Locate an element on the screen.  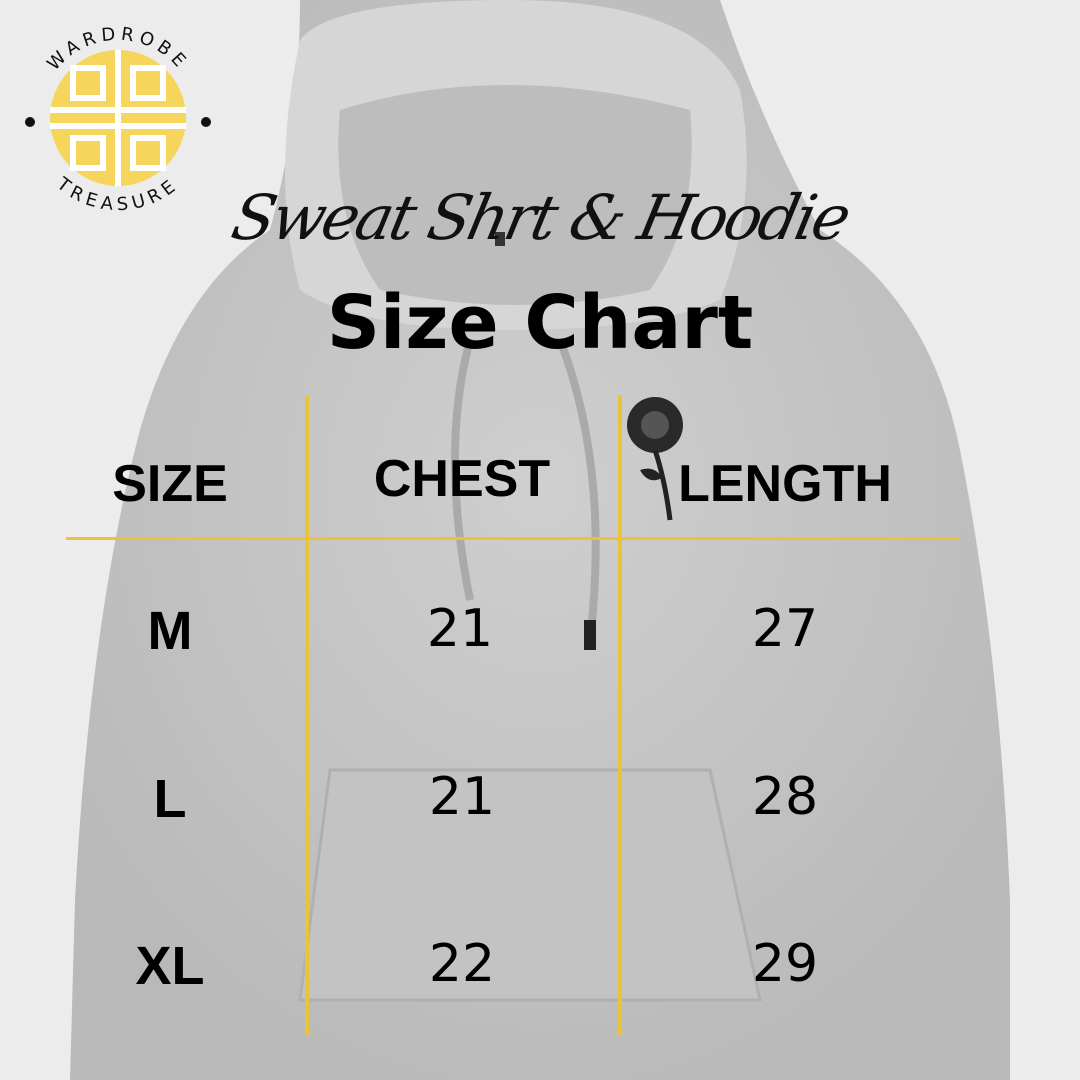
row-chest: 22 is located at coordinates (462, 964).